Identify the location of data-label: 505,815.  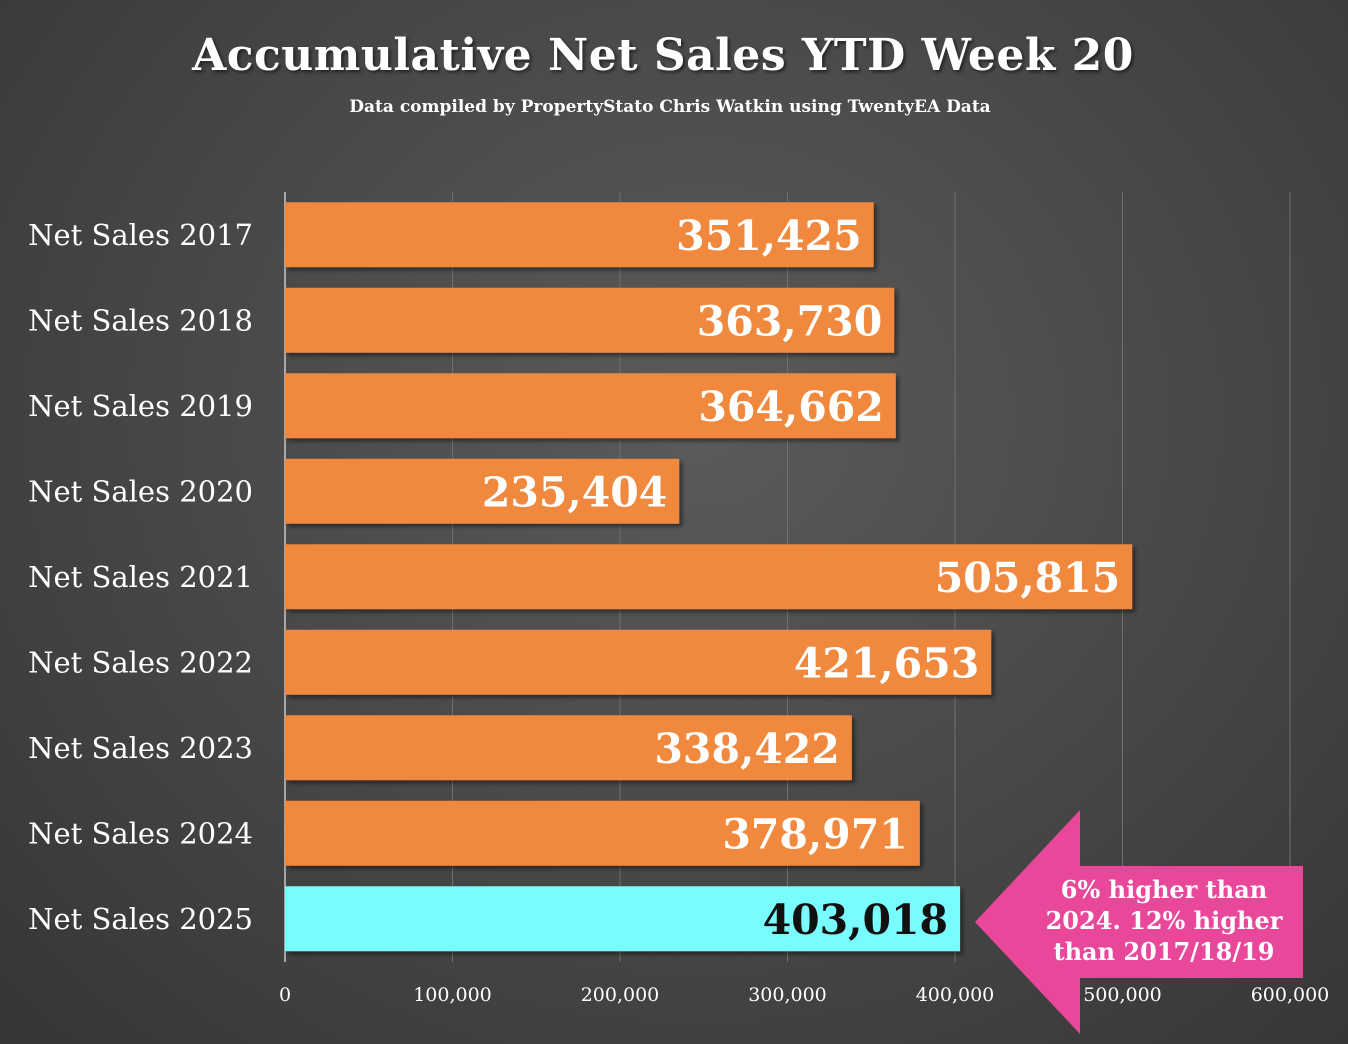
(1027, 578).